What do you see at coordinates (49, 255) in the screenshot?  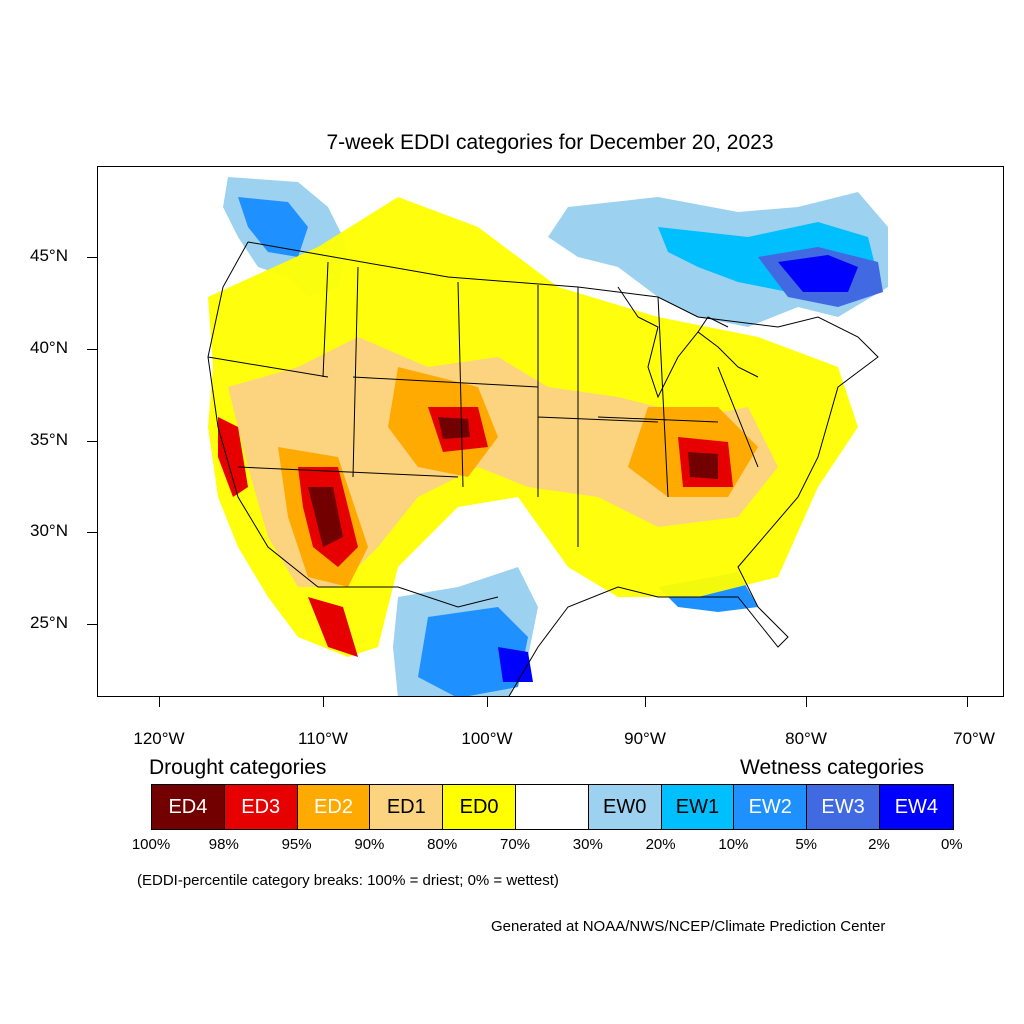 I see `lat-label-45: 45°N` at bounding box center [49, 255].